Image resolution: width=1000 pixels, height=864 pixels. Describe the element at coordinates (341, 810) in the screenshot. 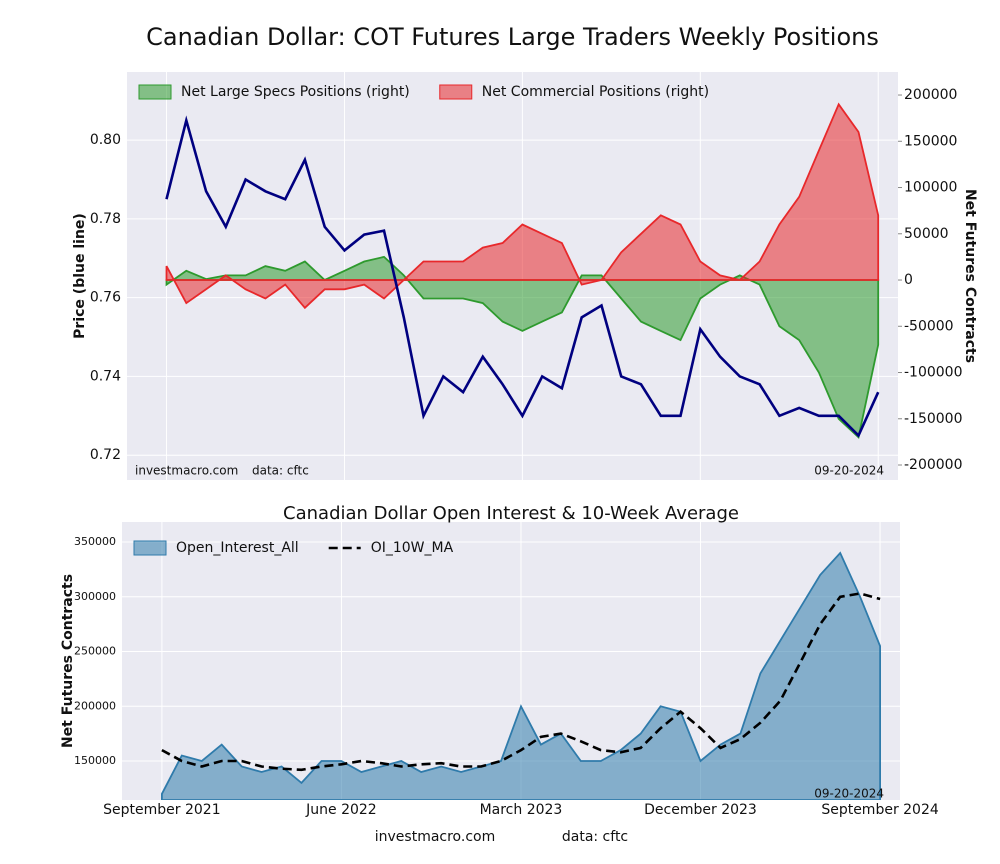

I see `x-tick-label: June 2022` at that location.